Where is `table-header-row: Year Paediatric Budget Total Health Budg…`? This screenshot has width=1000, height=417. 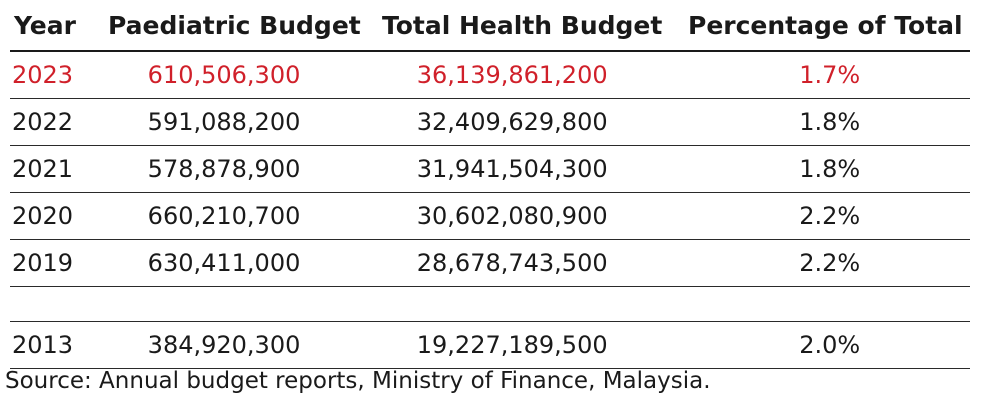 table-header-row: Year Paediatric Budget Total Health Budg… is located at coordinates (490, 26).